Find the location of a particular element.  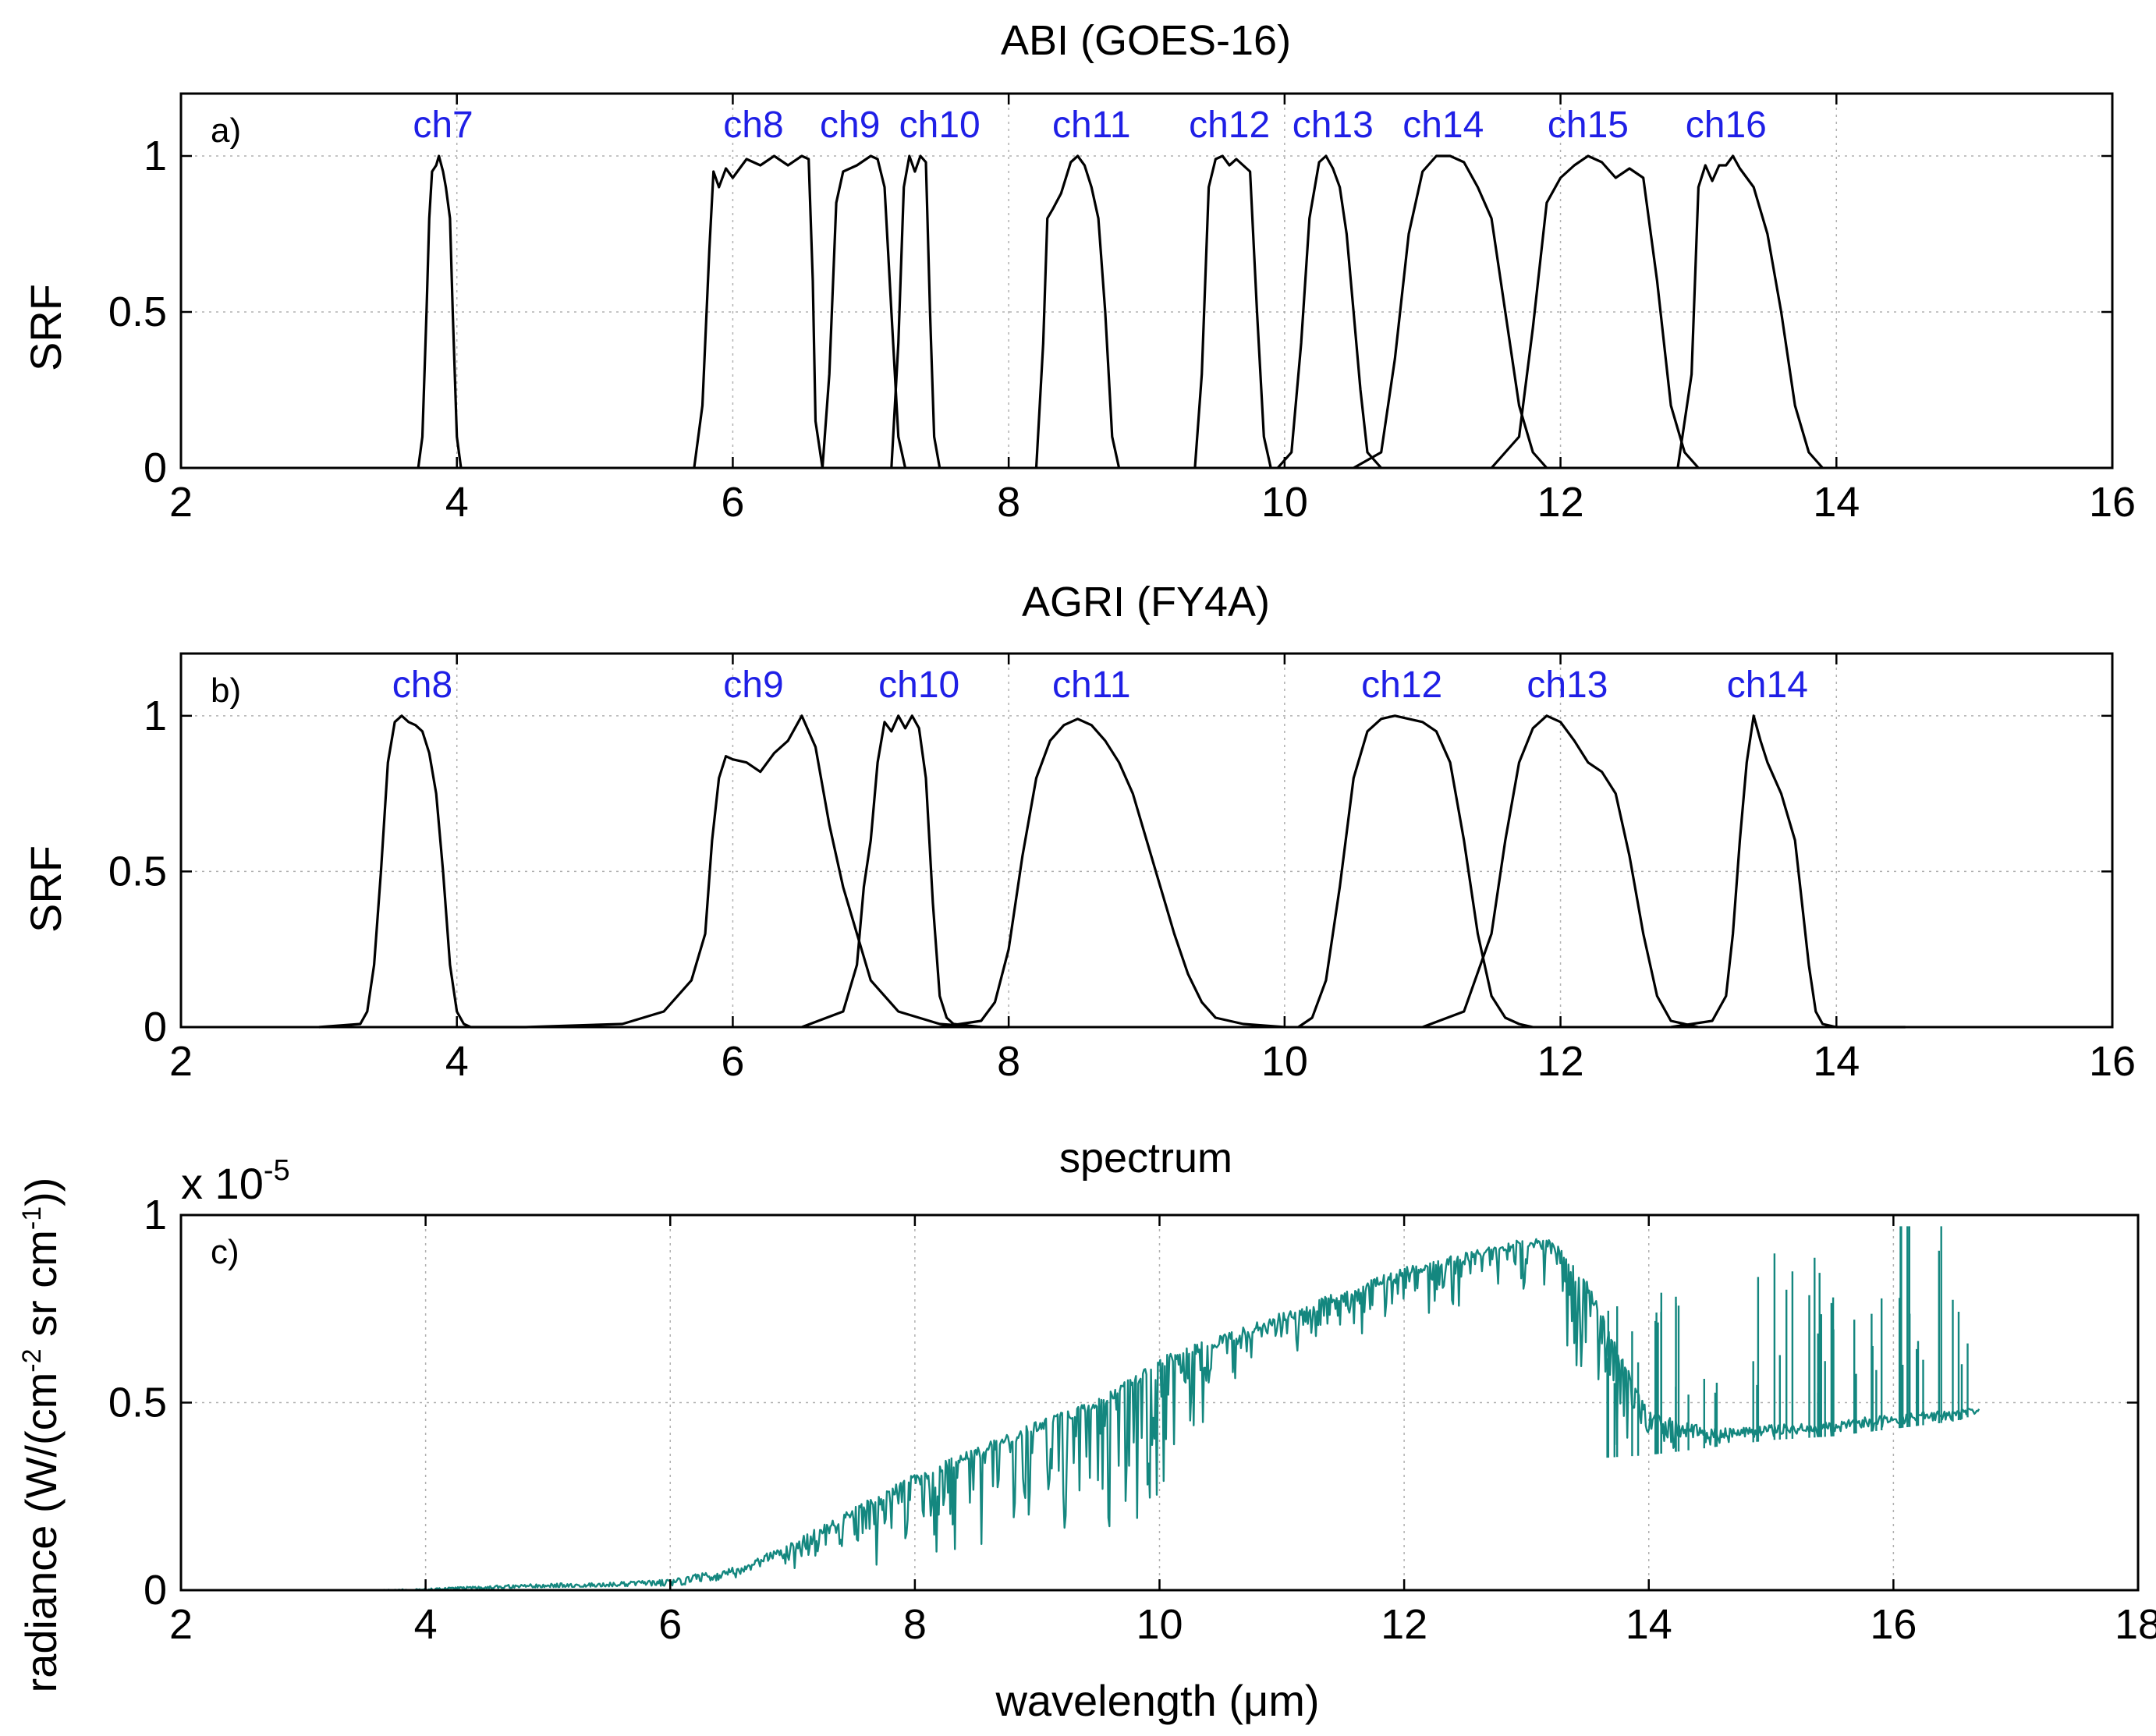

panel-a-title: ABI (GOES-16) is located at coordinates (1146, 40).